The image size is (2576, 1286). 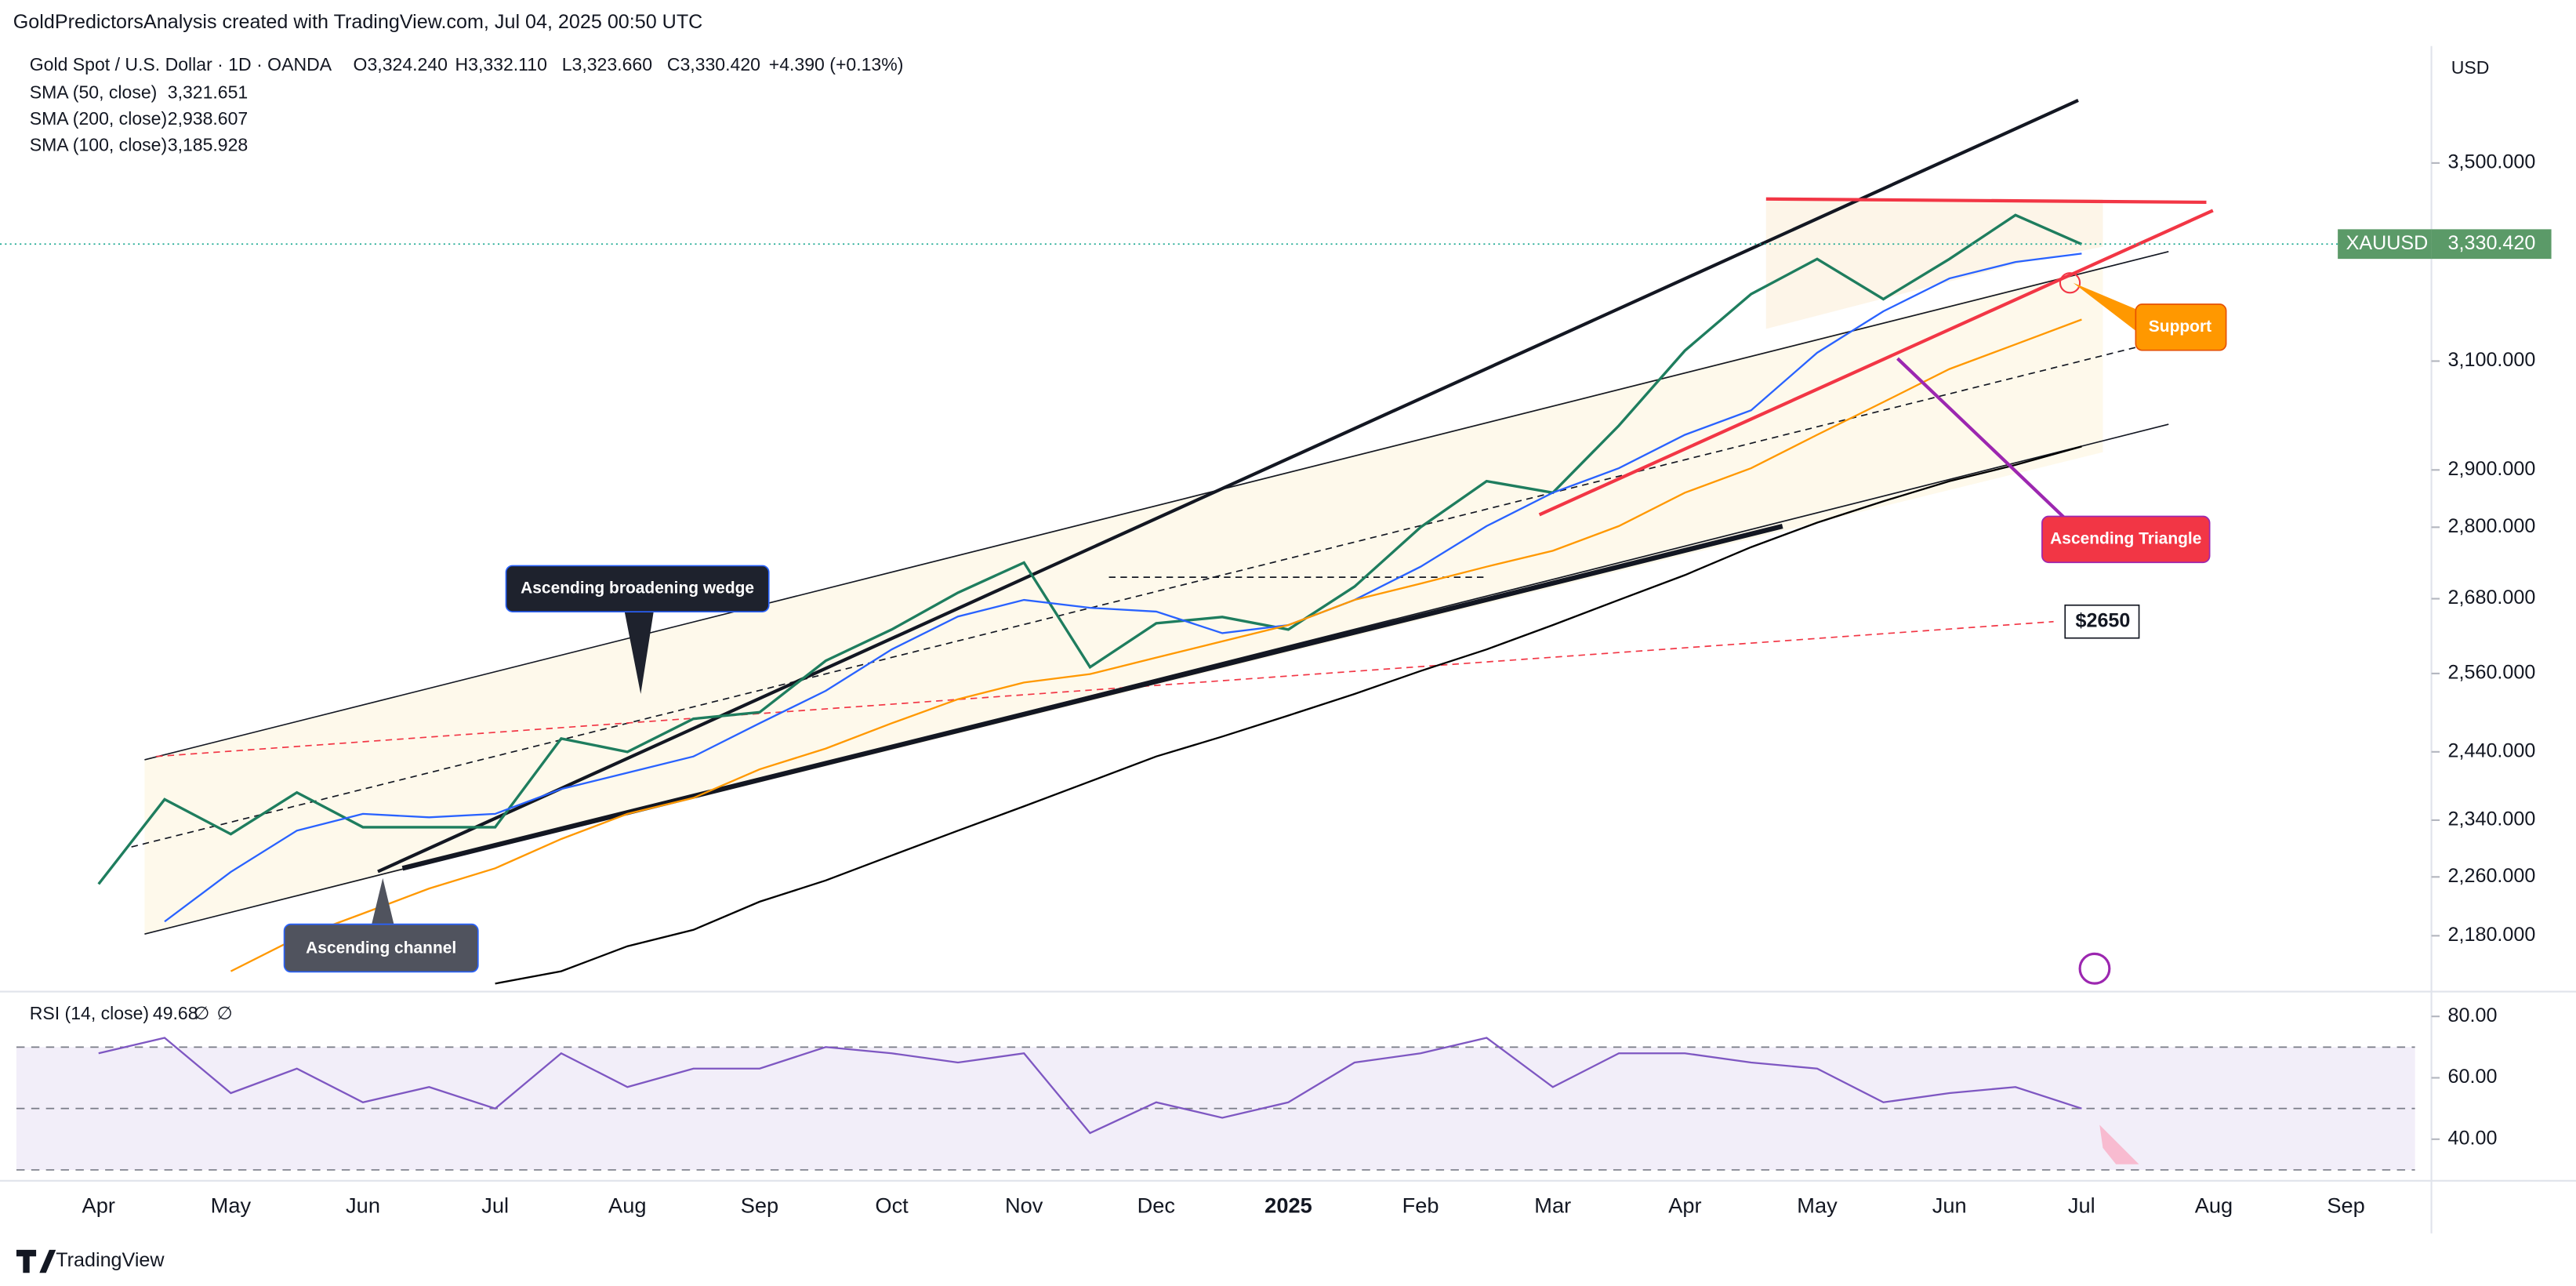 What do you see at coordinates (836, 64) in the screenshot?
I see `ohlc: +4.390 (+0.13%)` at bounding box center [836, 64].